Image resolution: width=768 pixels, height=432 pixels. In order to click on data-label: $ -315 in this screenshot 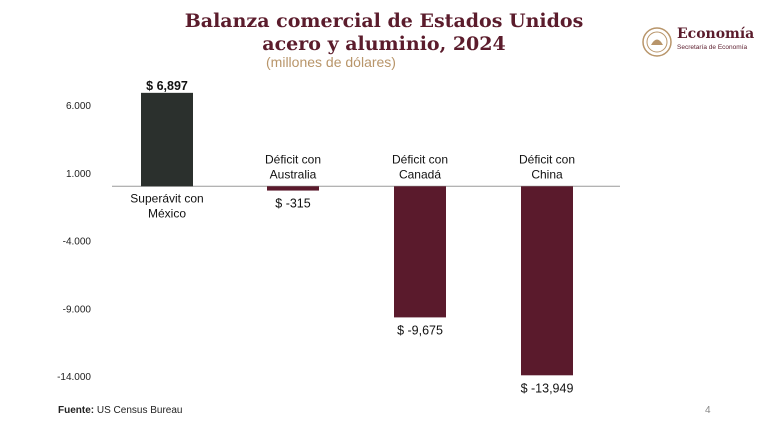, I will do `click(292, 204)`.